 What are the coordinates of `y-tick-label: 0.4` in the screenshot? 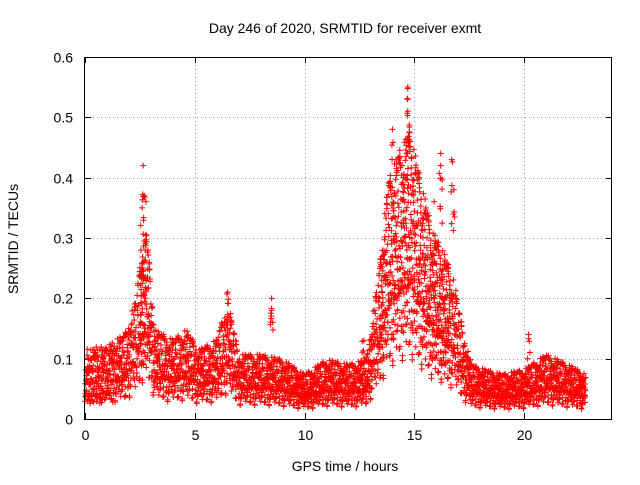 It's located at (64, 179).